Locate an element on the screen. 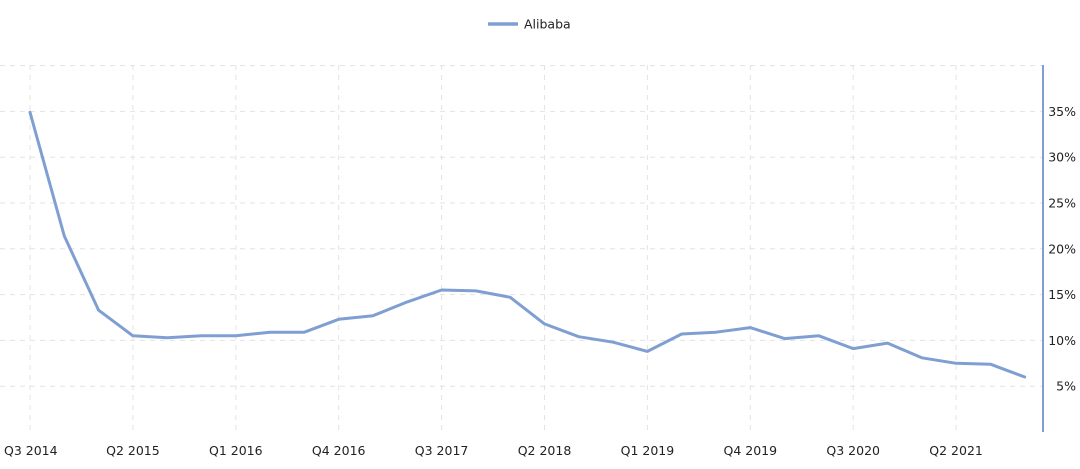  legend: Alibaba is located at coordinates (529, 24).